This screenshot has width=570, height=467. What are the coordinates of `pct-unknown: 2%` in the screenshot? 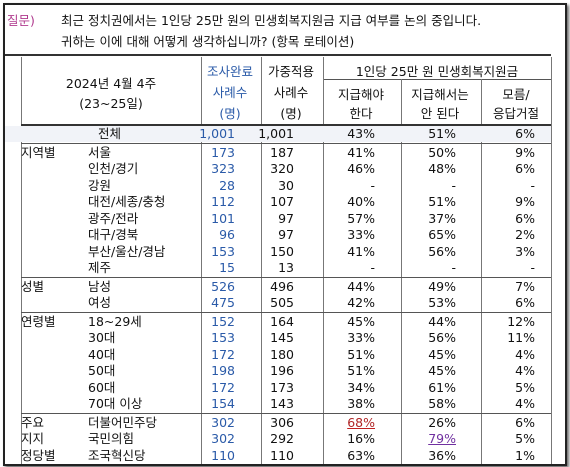 It's located at (525, 234).